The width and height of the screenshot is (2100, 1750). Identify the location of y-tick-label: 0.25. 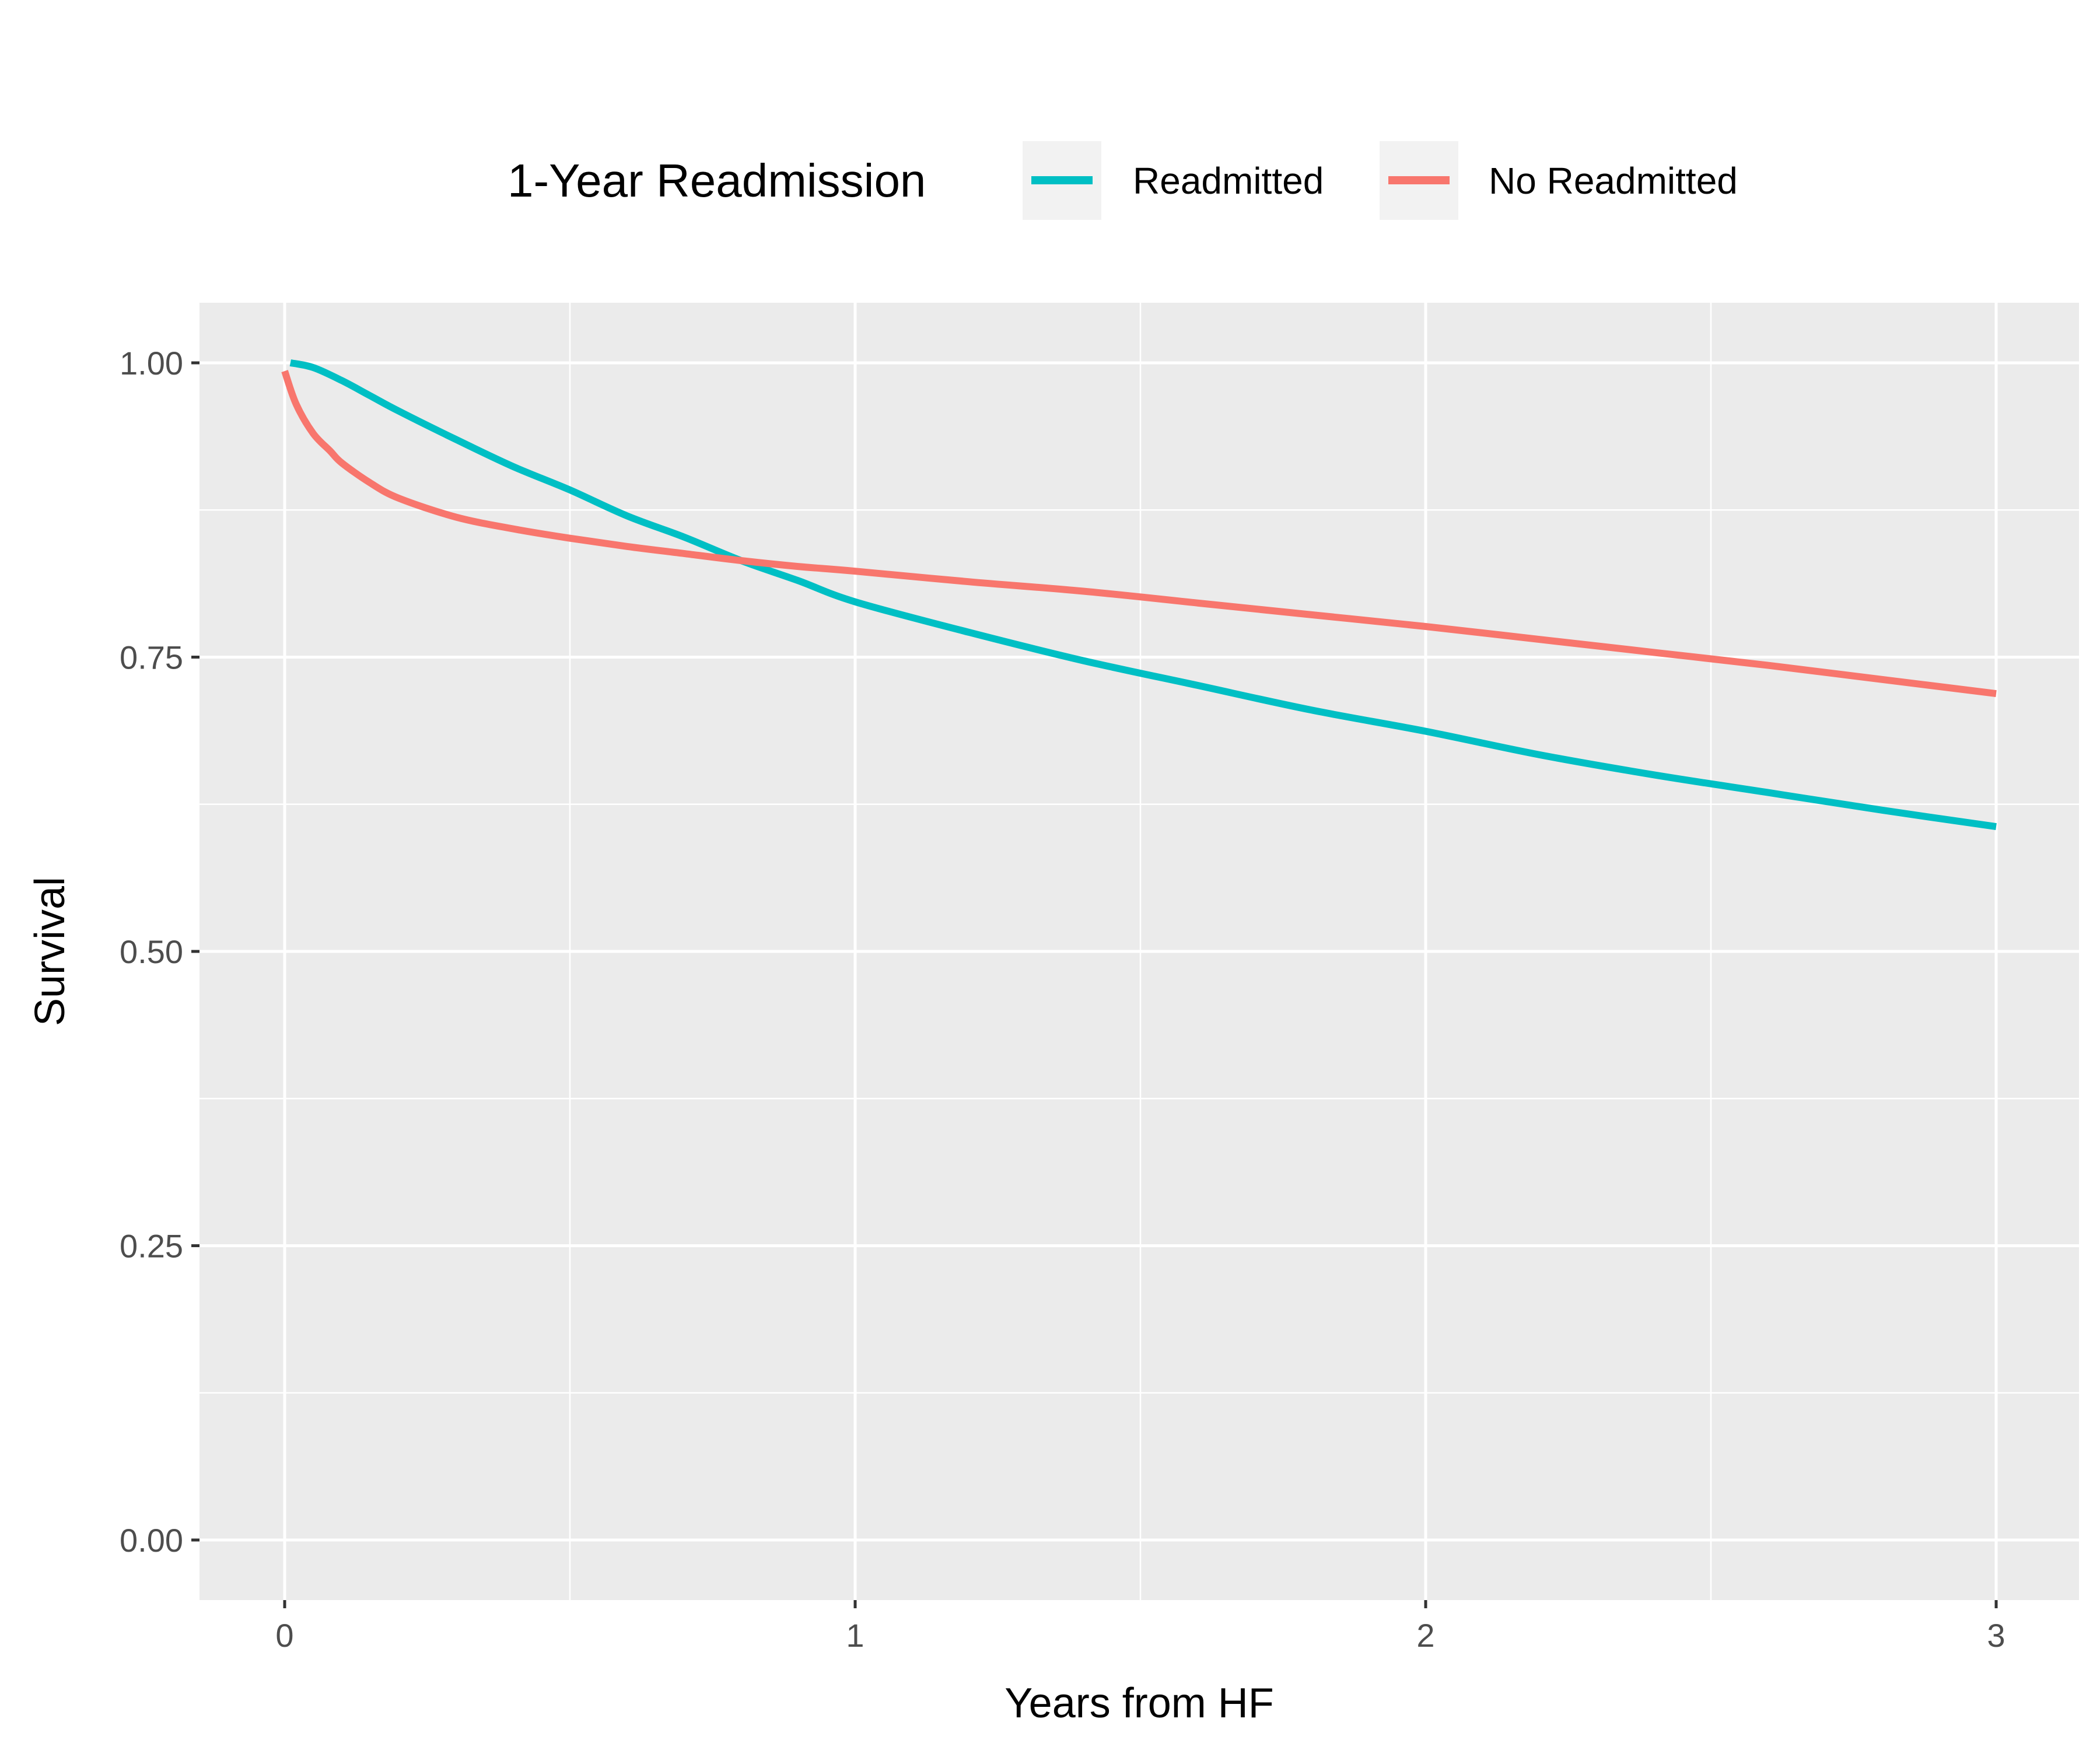
(152, 1246).